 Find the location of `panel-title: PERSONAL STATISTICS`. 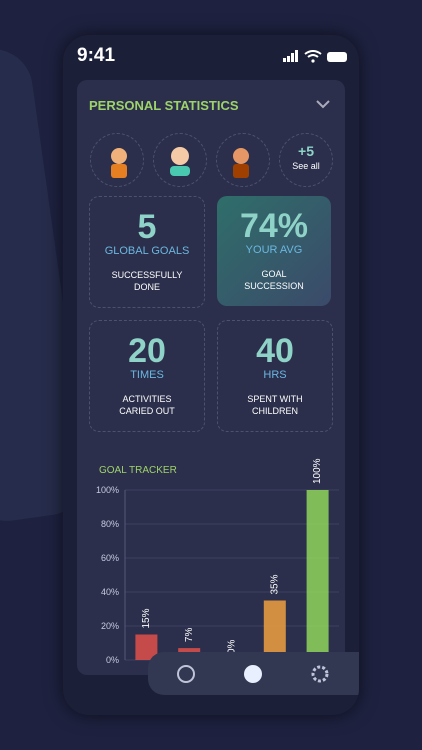

panel-title: PERSONAL STATISTICS is located at coordinates (164, 105).